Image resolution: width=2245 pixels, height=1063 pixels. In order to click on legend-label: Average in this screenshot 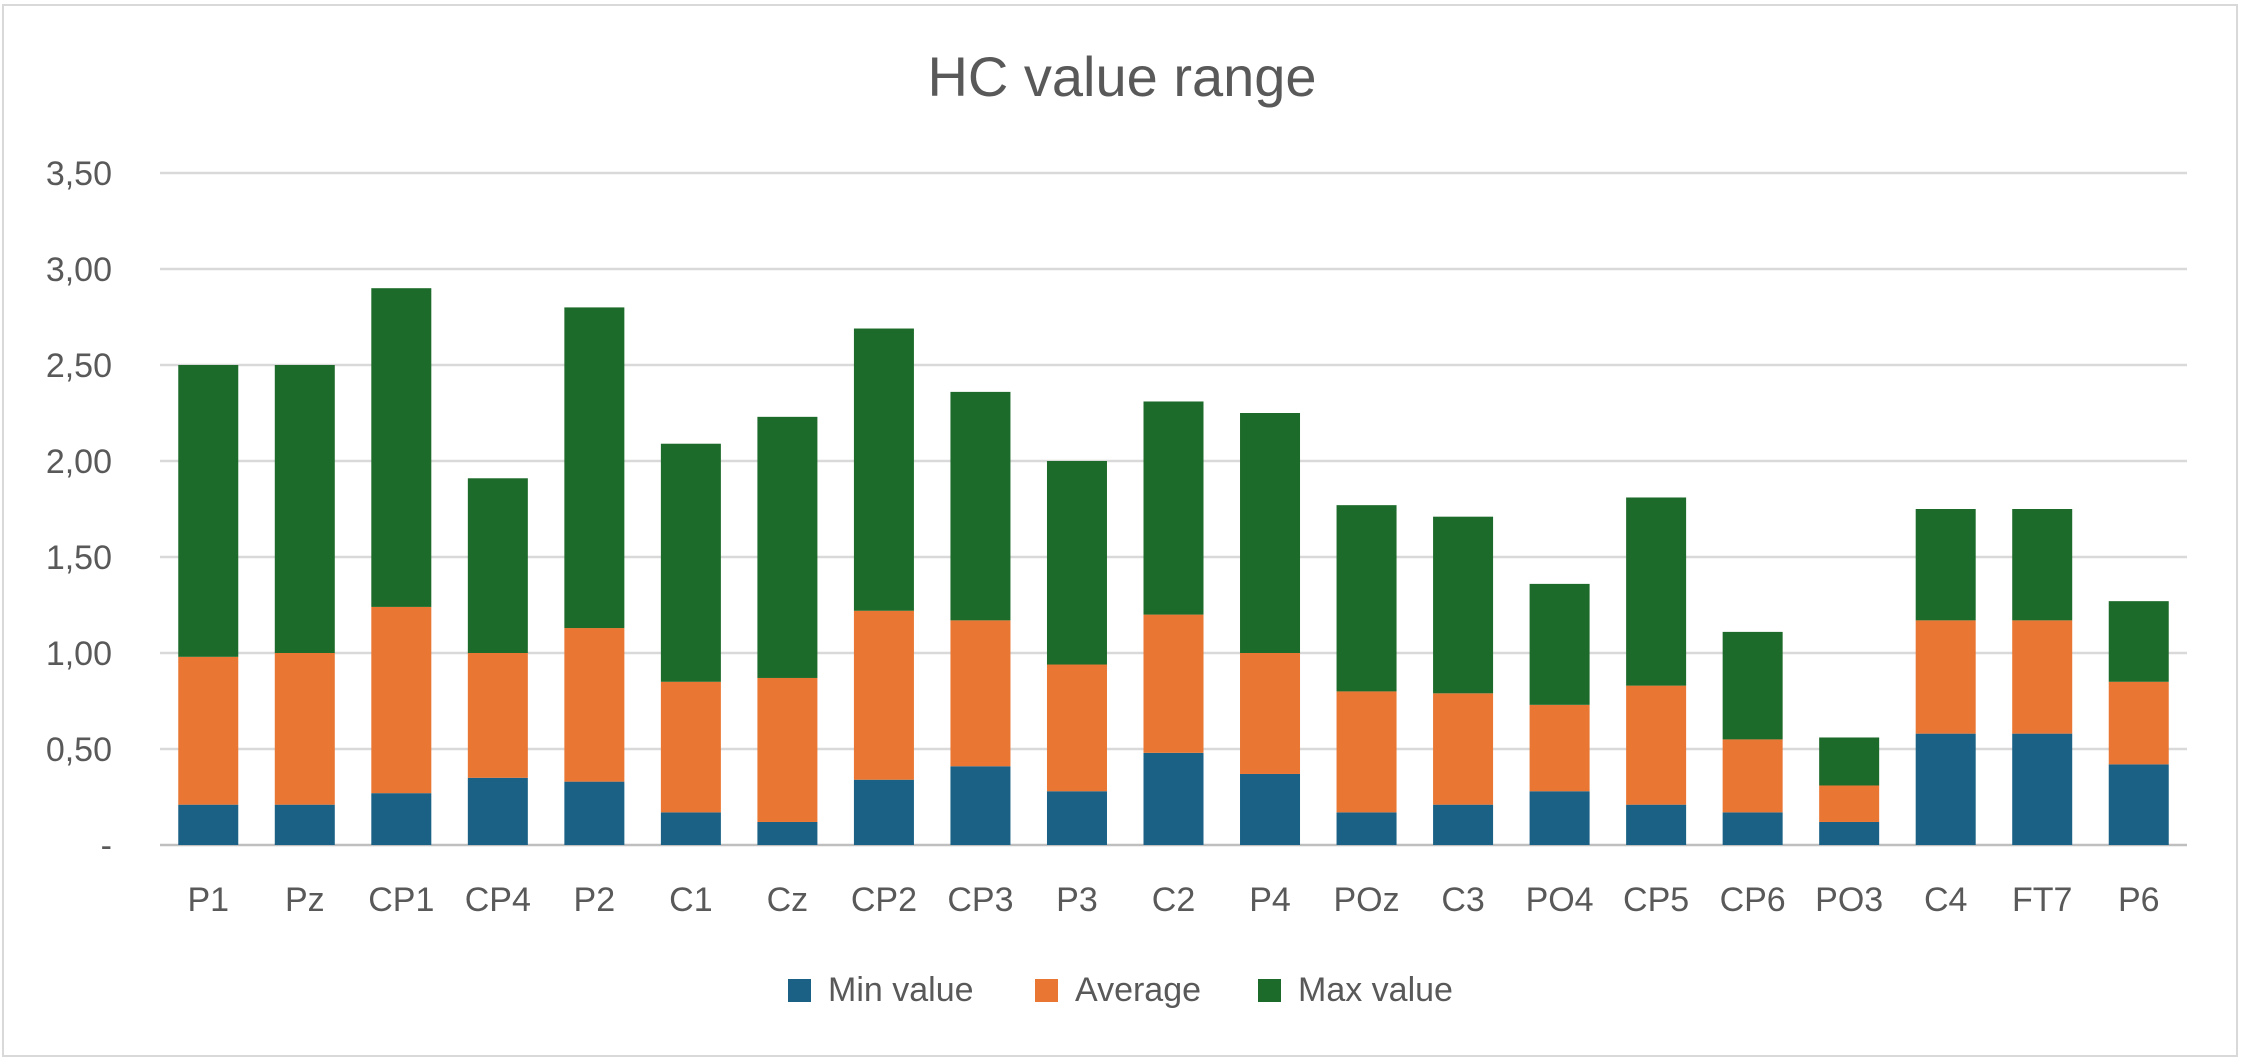, I will do `click(1138, 990)`.